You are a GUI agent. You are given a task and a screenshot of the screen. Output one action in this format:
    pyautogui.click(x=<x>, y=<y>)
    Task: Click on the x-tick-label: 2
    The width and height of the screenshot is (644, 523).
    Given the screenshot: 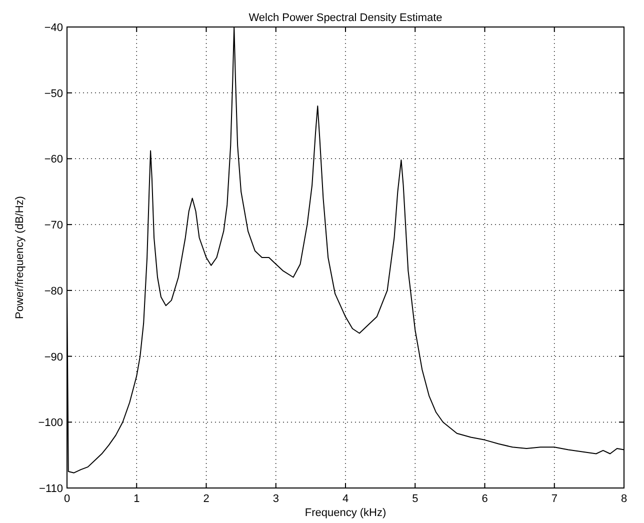 What is the action you would take?
    pyautogui.click(x=206, y=499)
    